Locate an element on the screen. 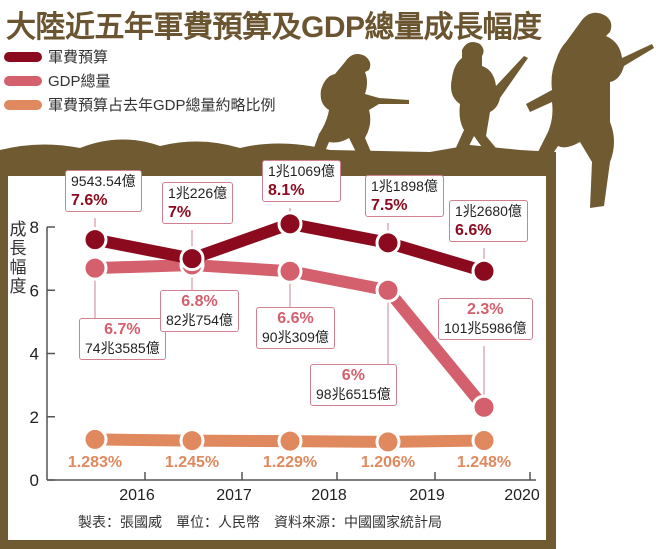 The image size is (656, 549). ratio-data-label: 1.245% is located at coordinates (192, 462).